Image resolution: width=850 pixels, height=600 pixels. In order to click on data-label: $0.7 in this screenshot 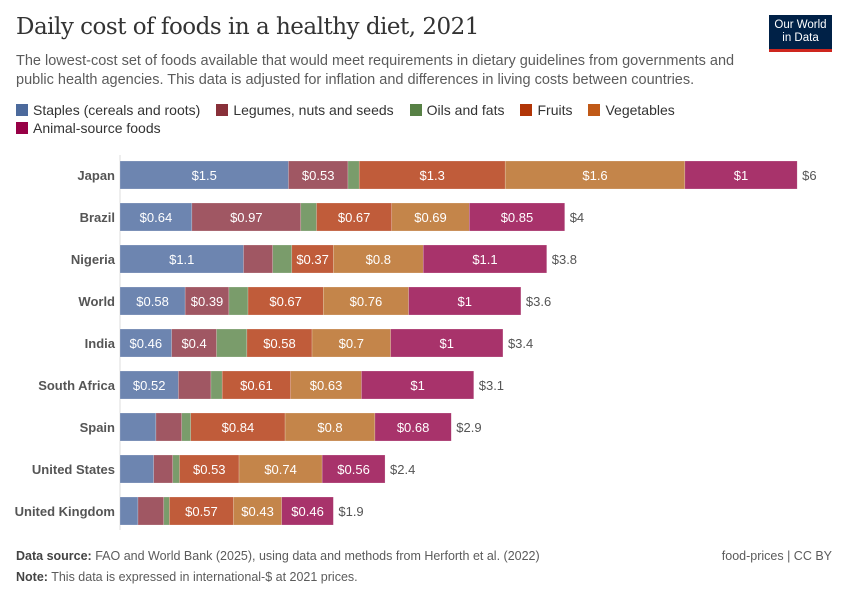, I will do `click(351, 343)`.